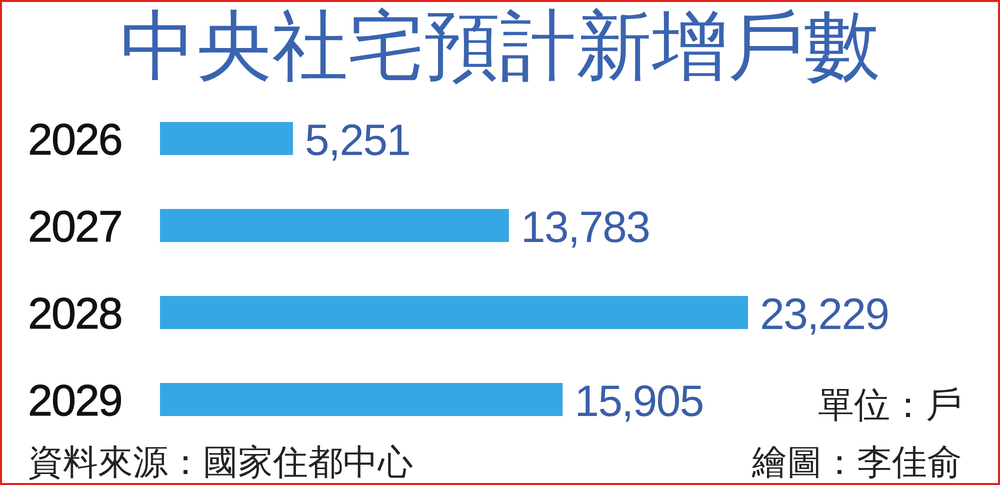 The image size is (1000, 485). I want to click on annotation: 資料來源：國家住都中心, so click(220, 462).